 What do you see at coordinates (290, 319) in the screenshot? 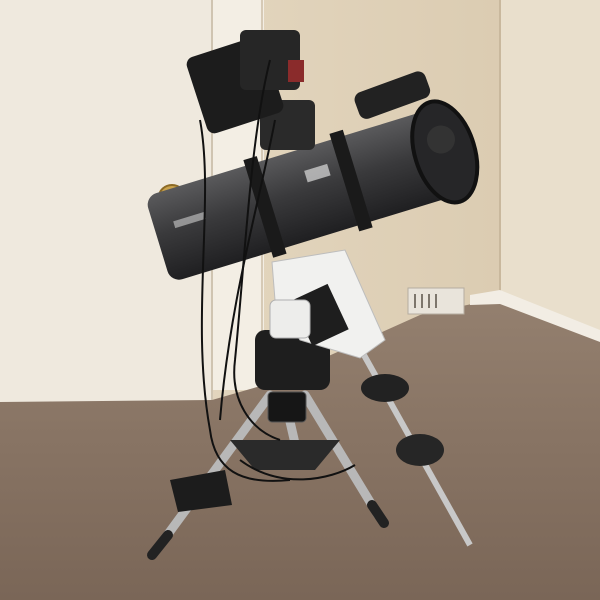
I see `mount-axis` at bounding box center [290, 319].